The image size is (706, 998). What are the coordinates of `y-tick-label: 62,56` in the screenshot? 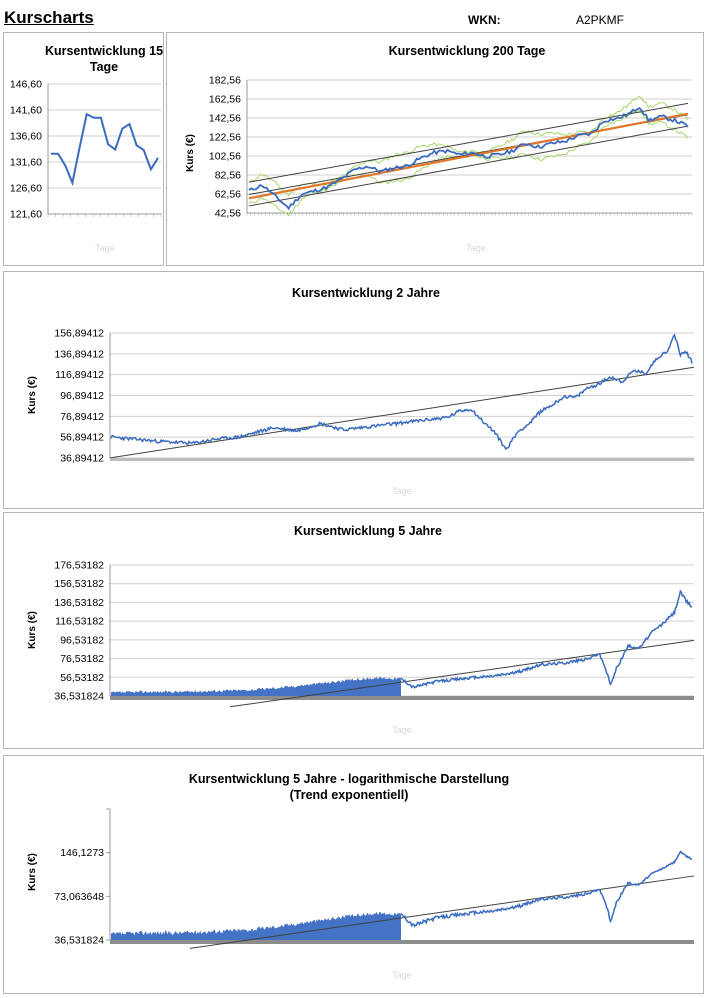 It's located at (228, 195).